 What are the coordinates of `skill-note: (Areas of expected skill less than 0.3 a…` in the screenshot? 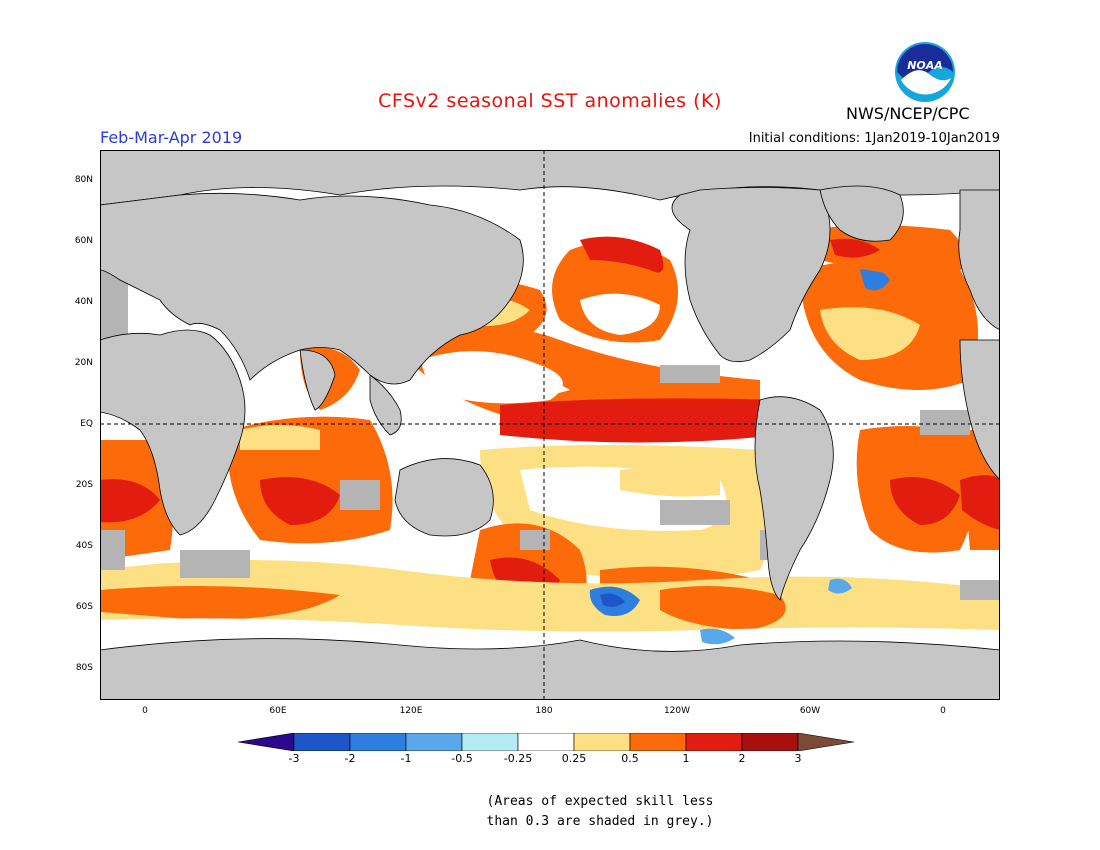 It's located at (600, 812).